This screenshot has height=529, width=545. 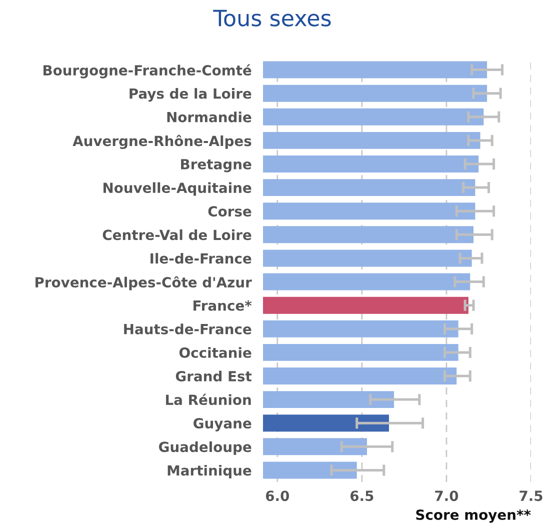 I want to click on y-tick-label: Corse, so click(x=230, y=211).